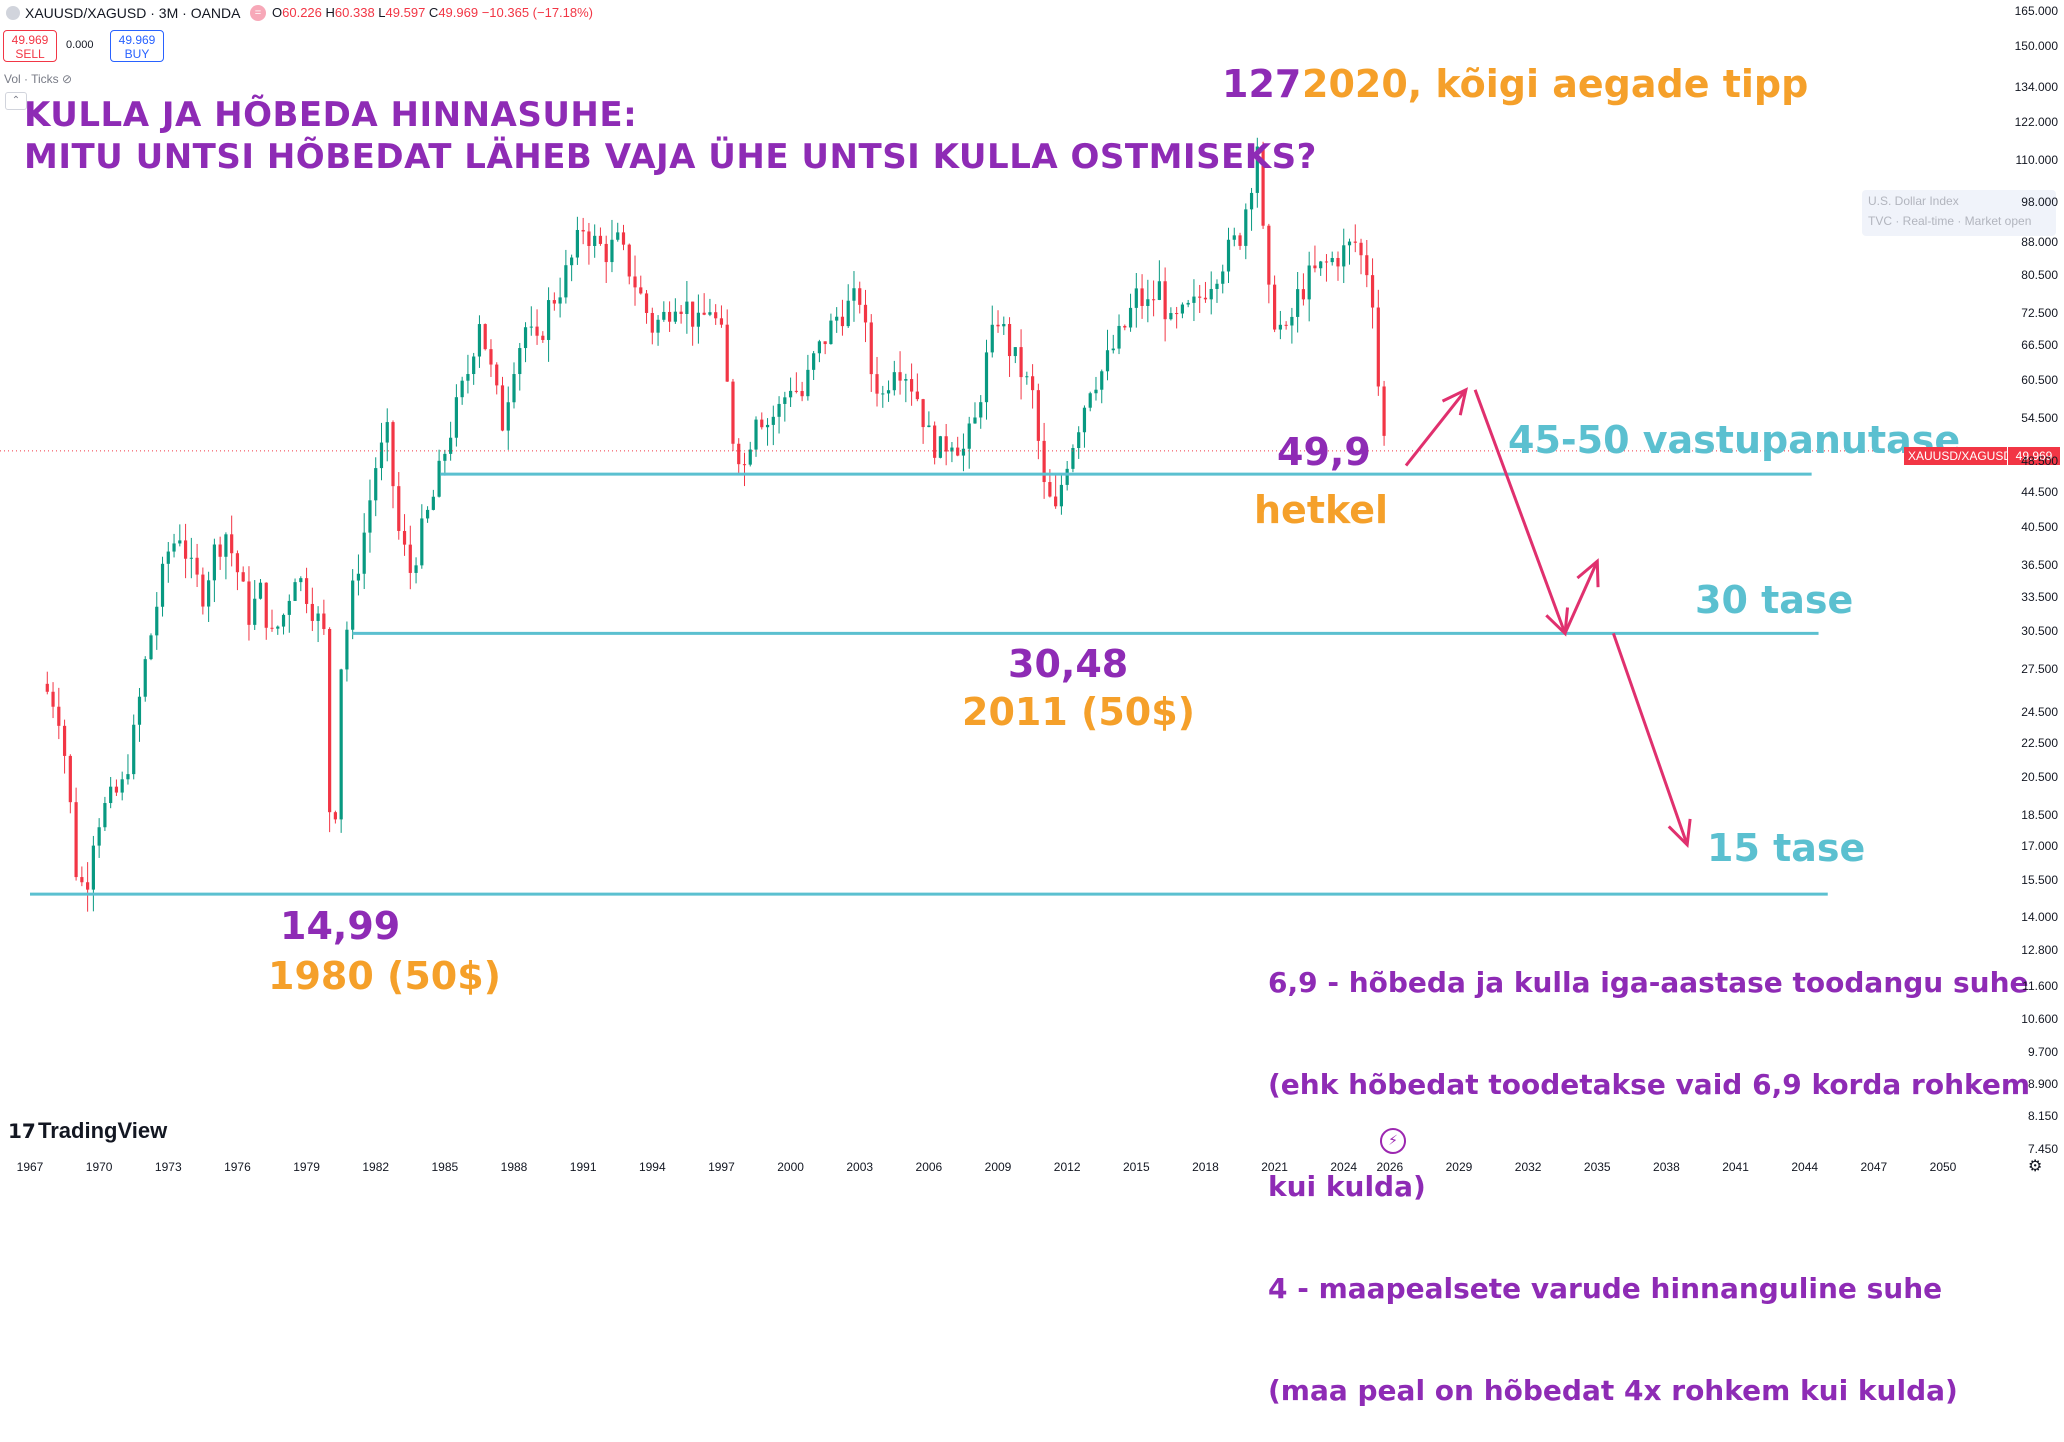  Describe the element at coordinates (1274, 1167) in the screenshot. I see `x-tick-label: 2021` at that location.